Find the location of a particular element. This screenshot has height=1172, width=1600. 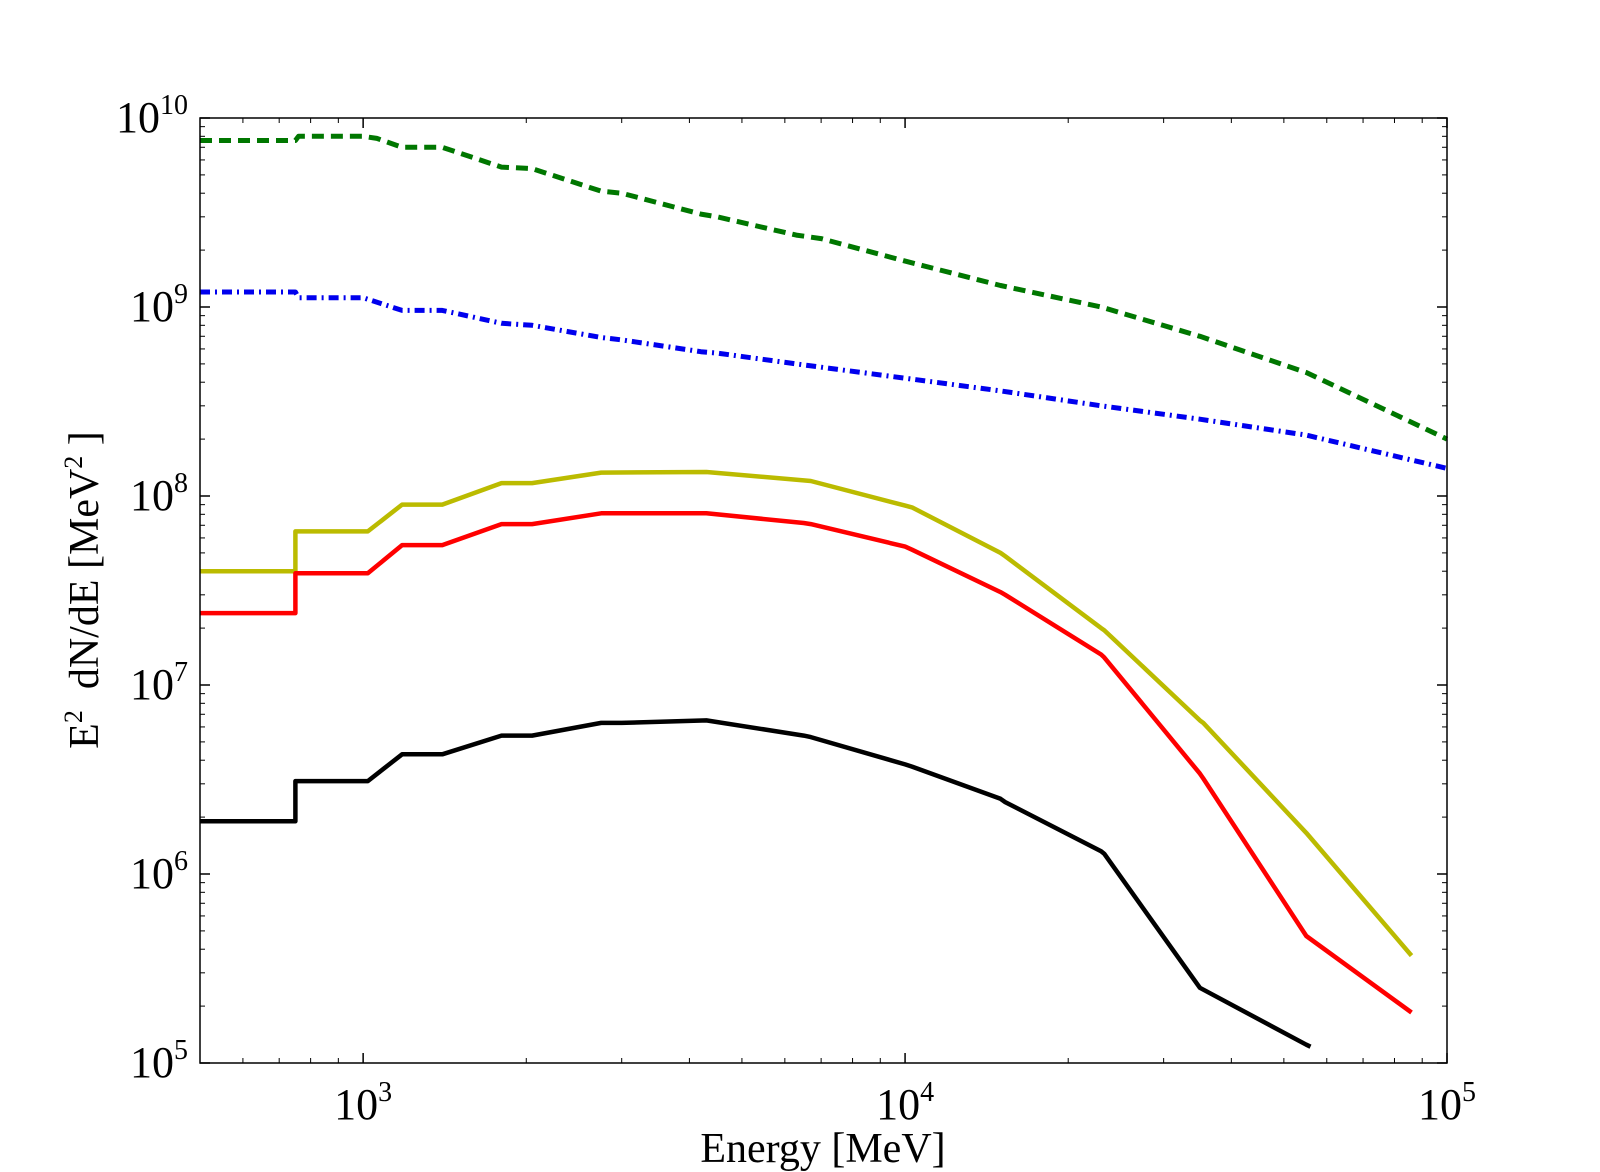

y-tick-label: 10⁸ is located at coordinates (159, 494).